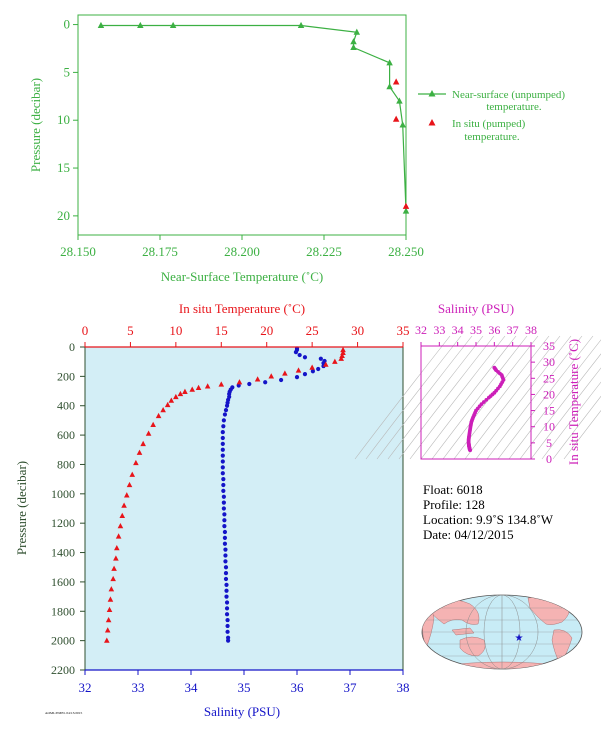 This screenshot has width=601, height=732. Describe the element at coordinates (519, 638) in the screenshot. I see `float-location-star-icon: ★` at that location.